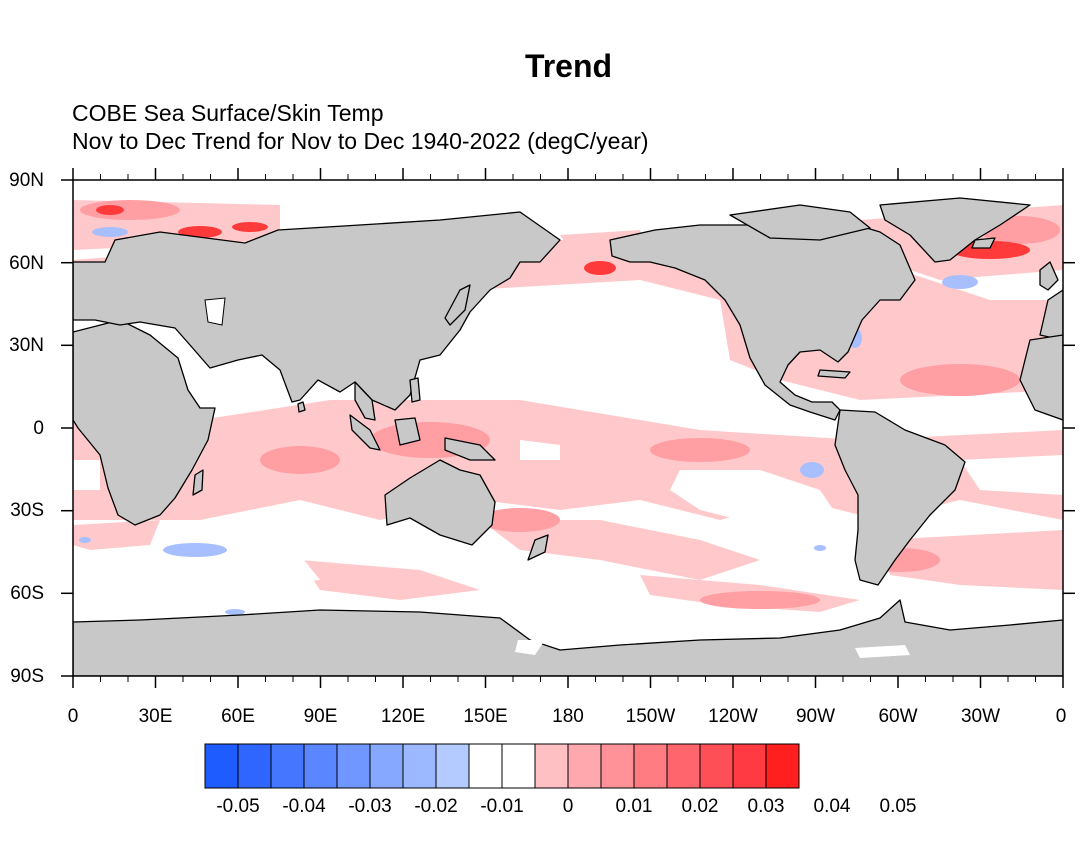  Describe the element at coordinates (1051, 315) in the screenshot. I see `europe-west` at that location.